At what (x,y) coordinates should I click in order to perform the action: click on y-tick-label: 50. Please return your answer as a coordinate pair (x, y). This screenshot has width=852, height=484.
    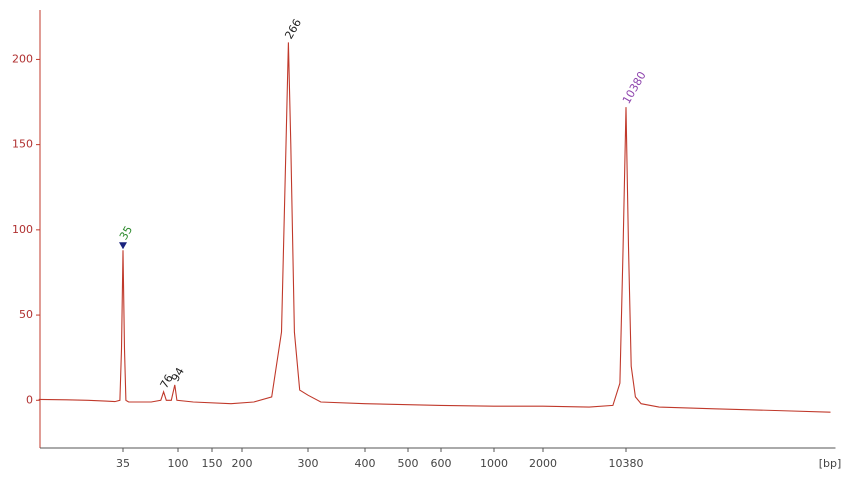
    Looking at the image, I should click on (26, 314).